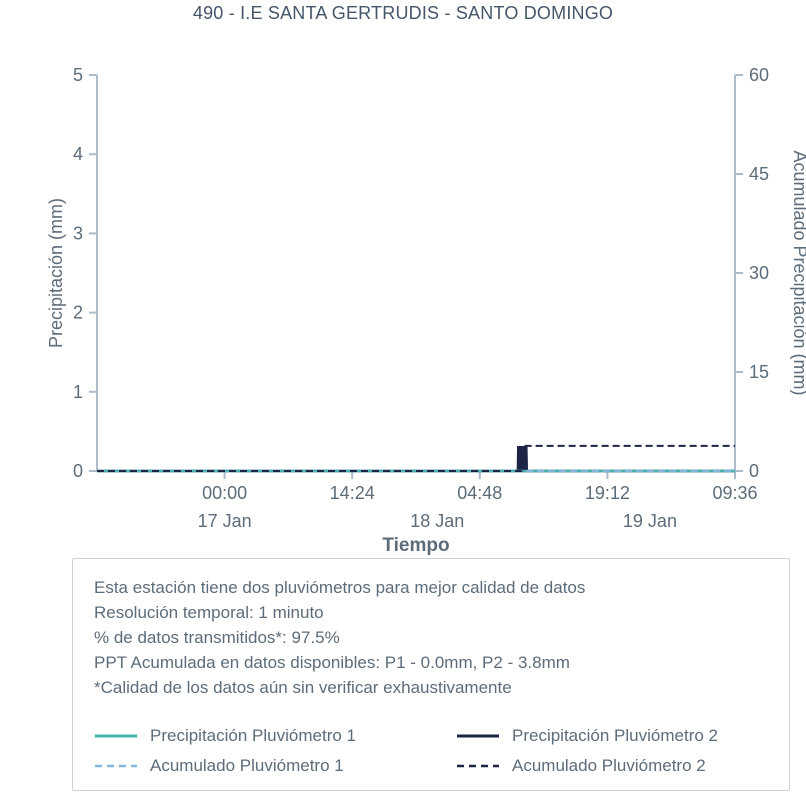 Image resolution: width=806 pixels, height=806 pixels. What do you see at coordinates (754, 471) in the screenshot?
I see `y-right-tick-label: 0` at bounding box center [754, 471].